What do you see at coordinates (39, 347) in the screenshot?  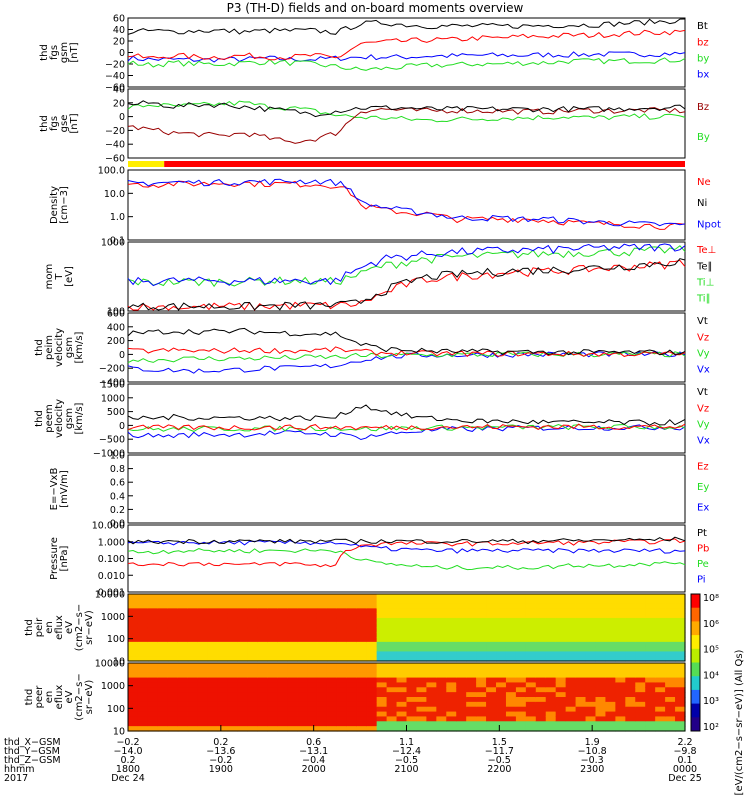 I see `y-axis-label: thd` at bounding box center [39, 347].